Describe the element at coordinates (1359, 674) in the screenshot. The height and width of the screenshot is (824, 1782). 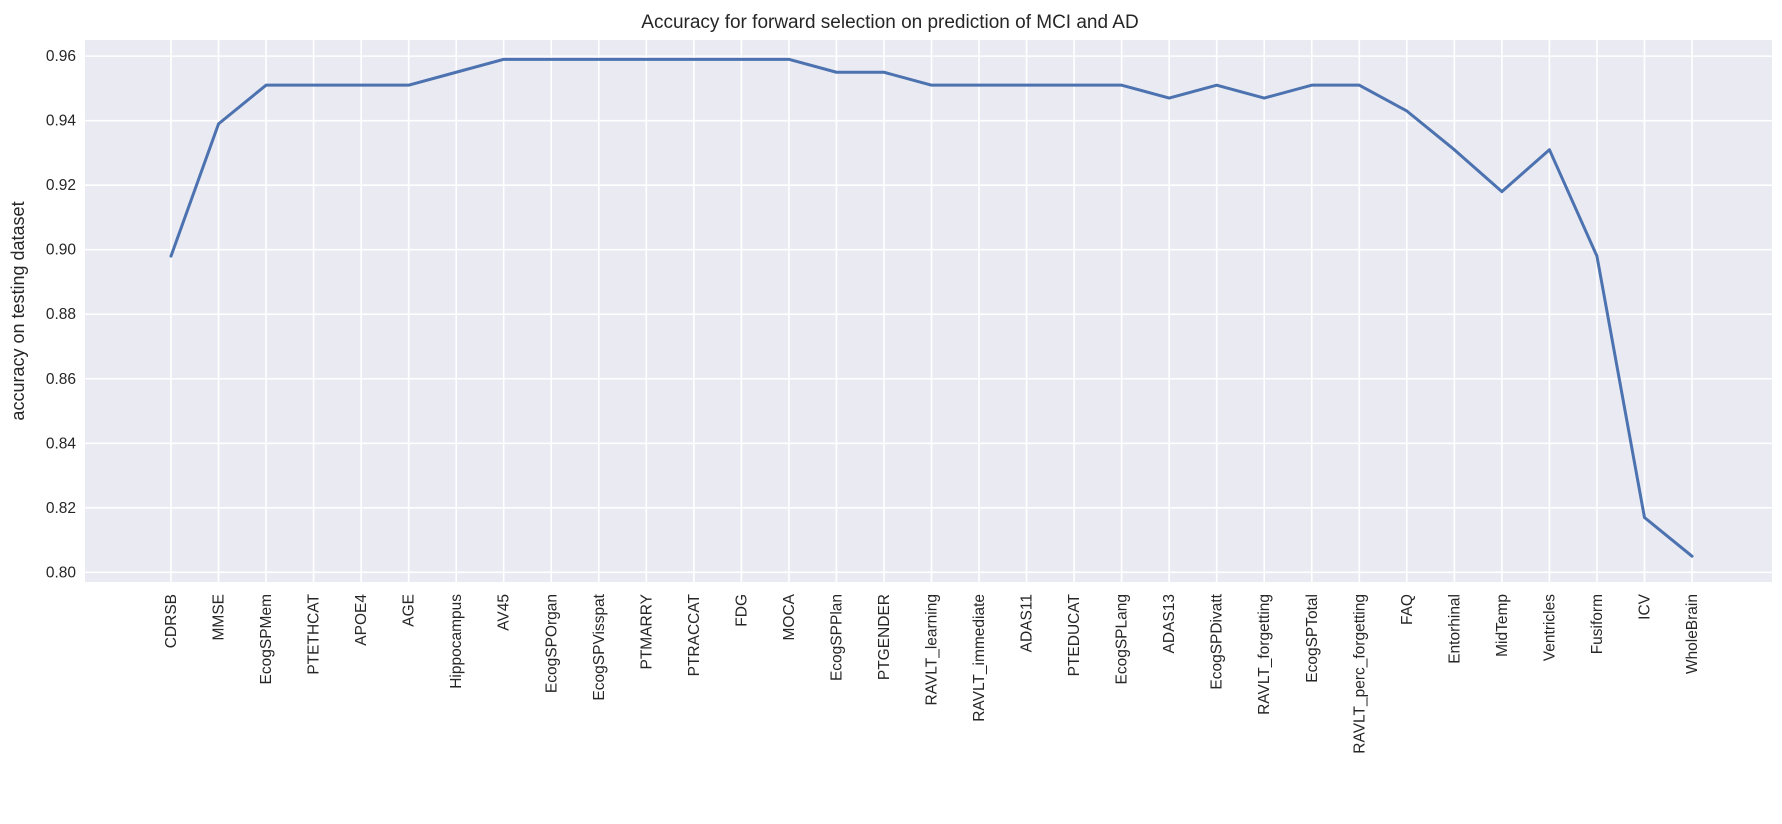
I see `x-tick-label: RAVLT_perc_forgetting` at that location.